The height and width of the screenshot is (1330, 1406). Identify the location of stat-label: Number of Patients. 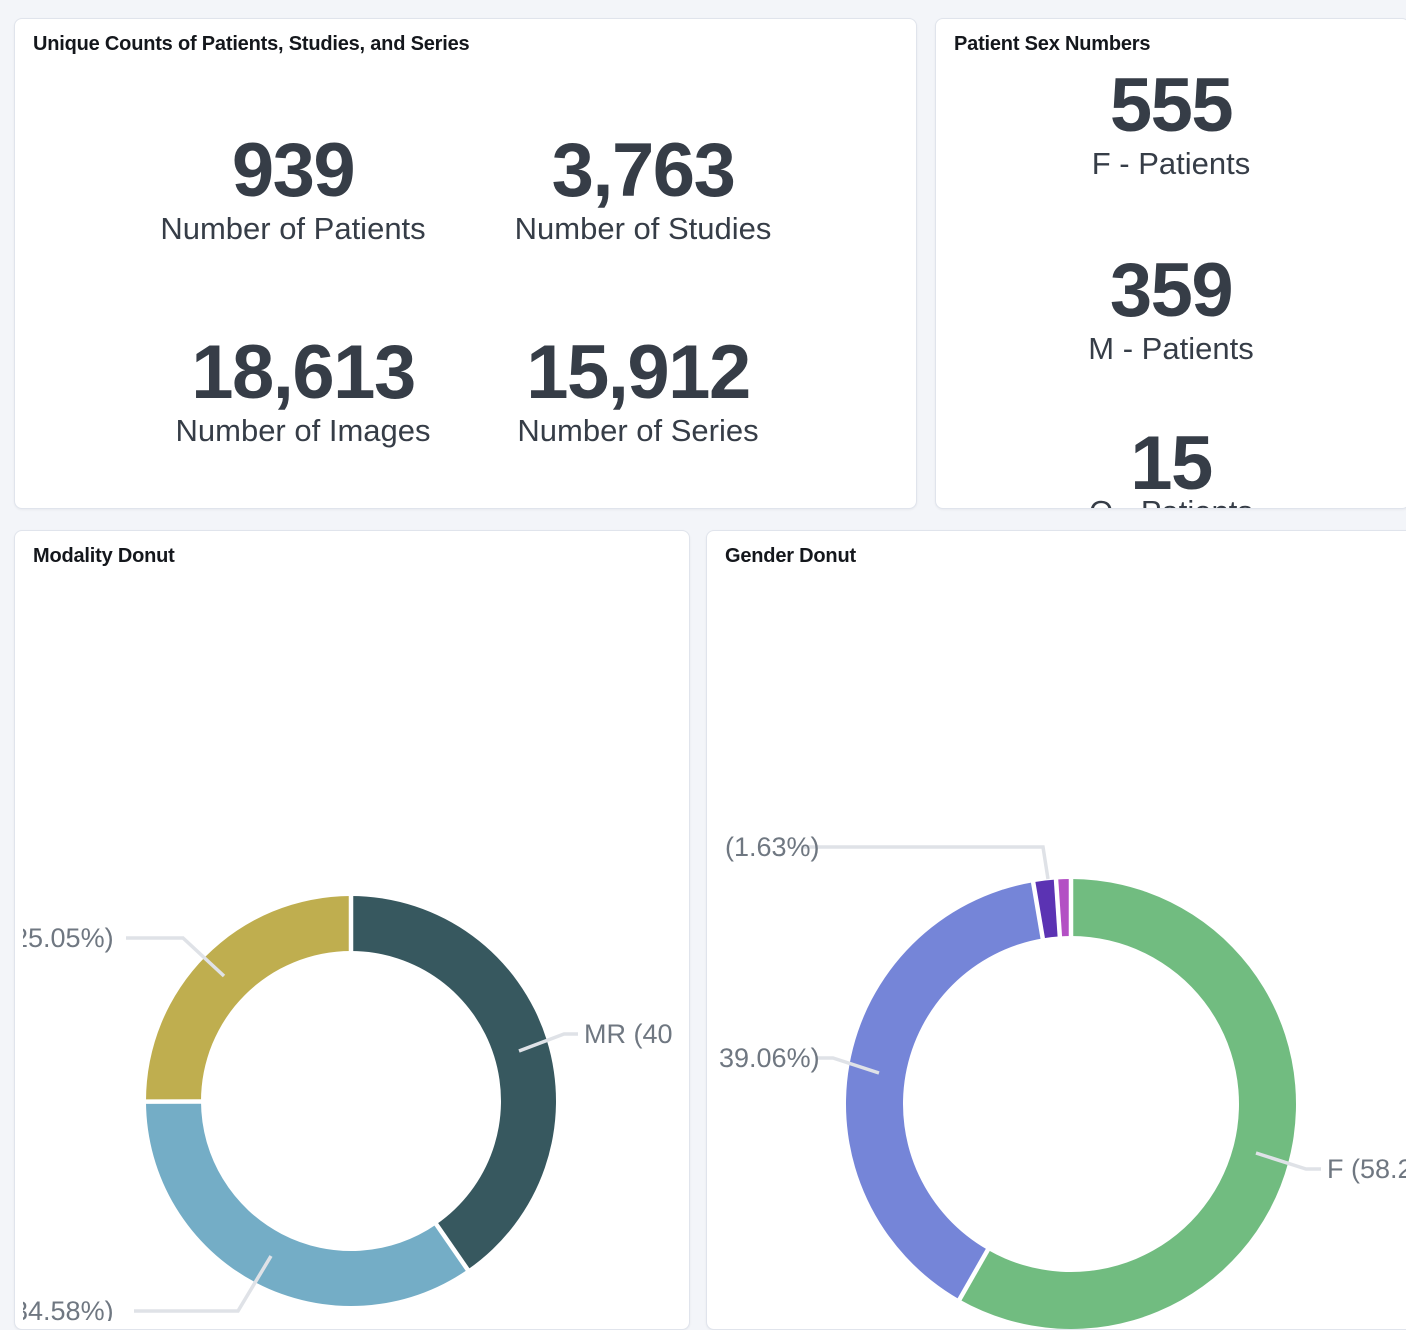
(292, 228).